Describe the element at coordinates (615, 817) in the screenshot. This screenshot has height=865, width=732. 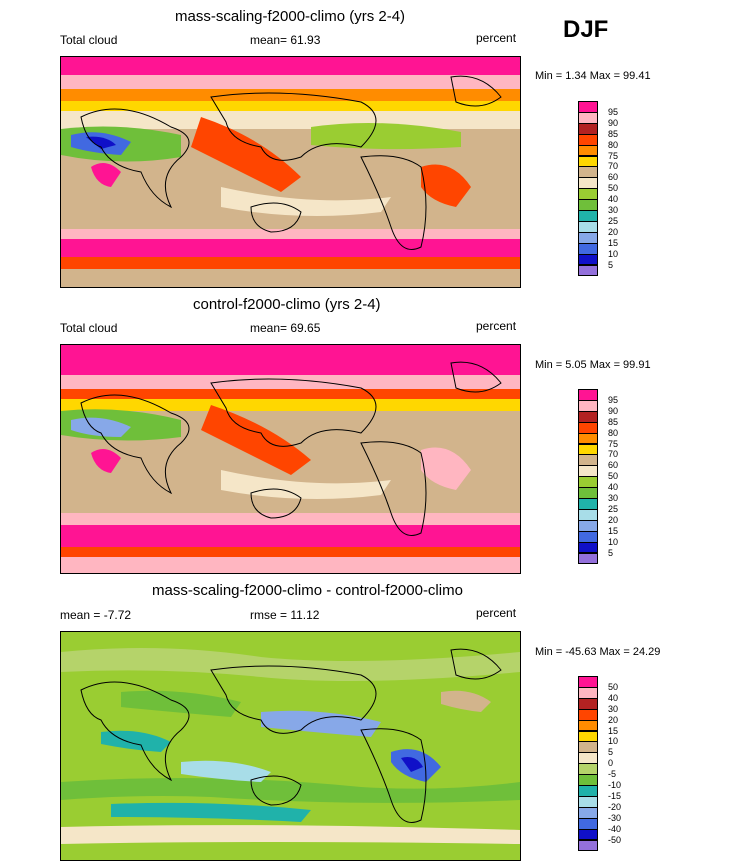
I see `colorbar-label: -30` at that location.